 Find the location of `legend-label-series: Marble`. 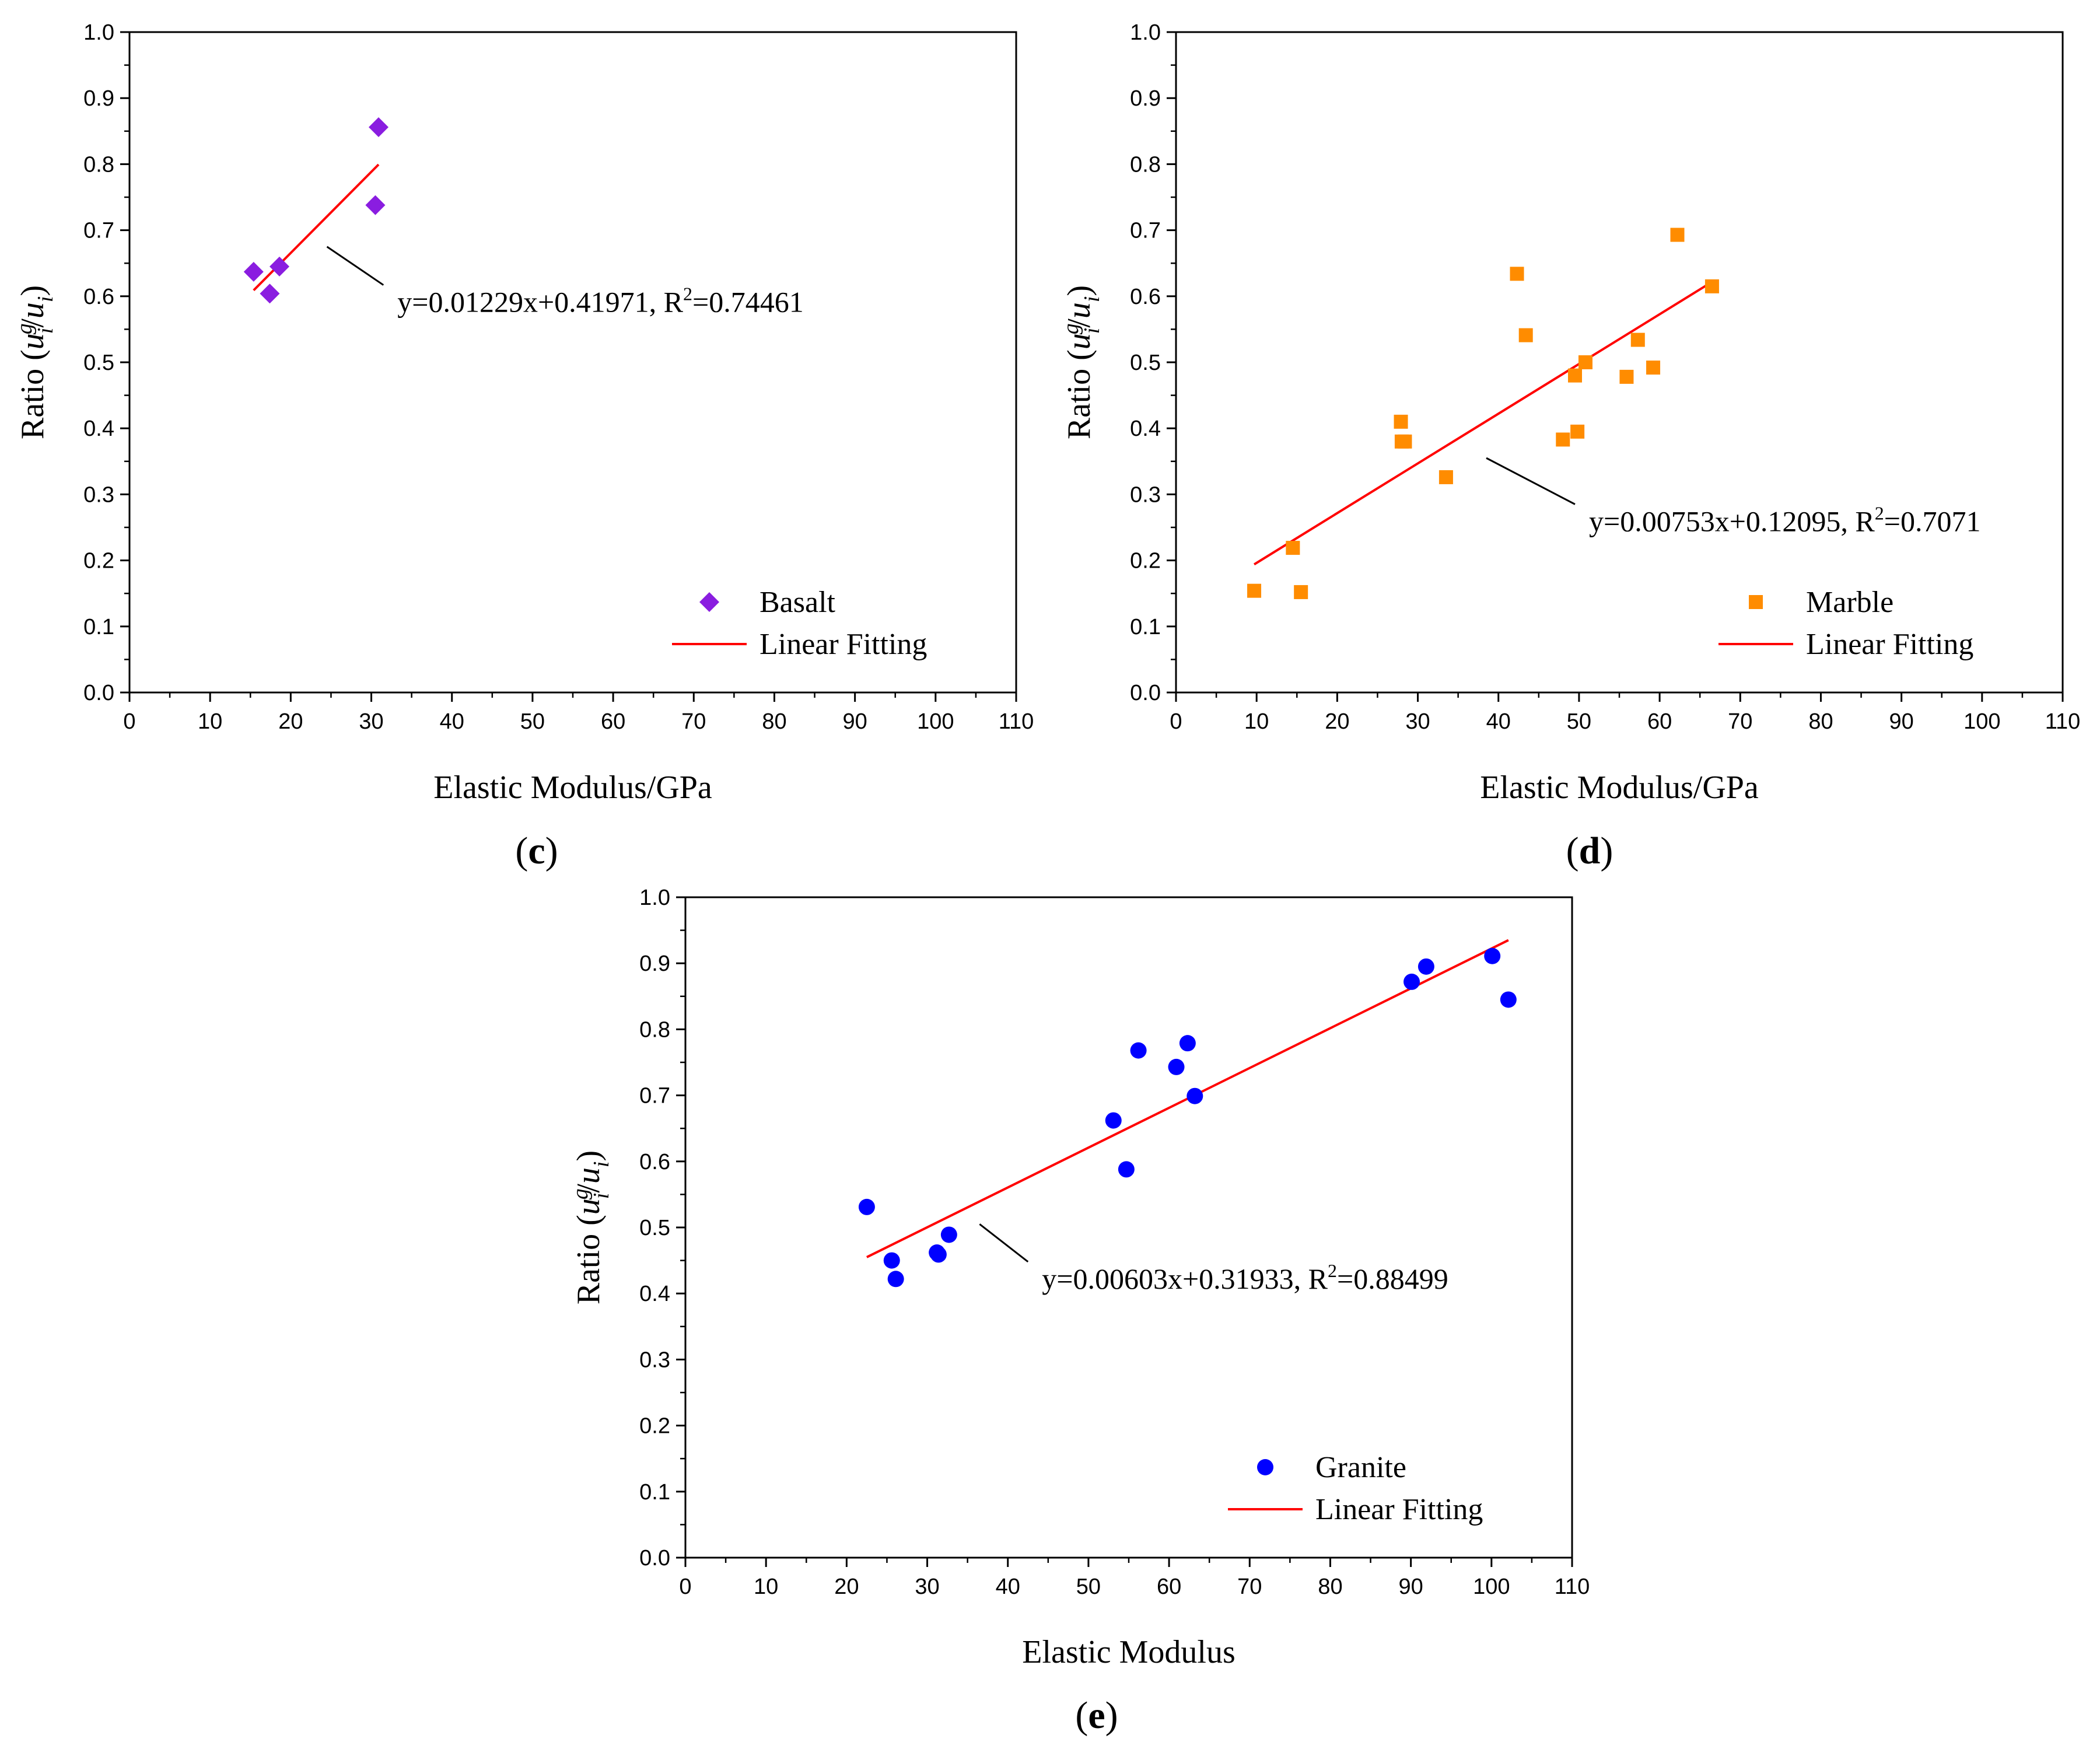

legend-label-series: Marble is located at coordinates (1850, 602).